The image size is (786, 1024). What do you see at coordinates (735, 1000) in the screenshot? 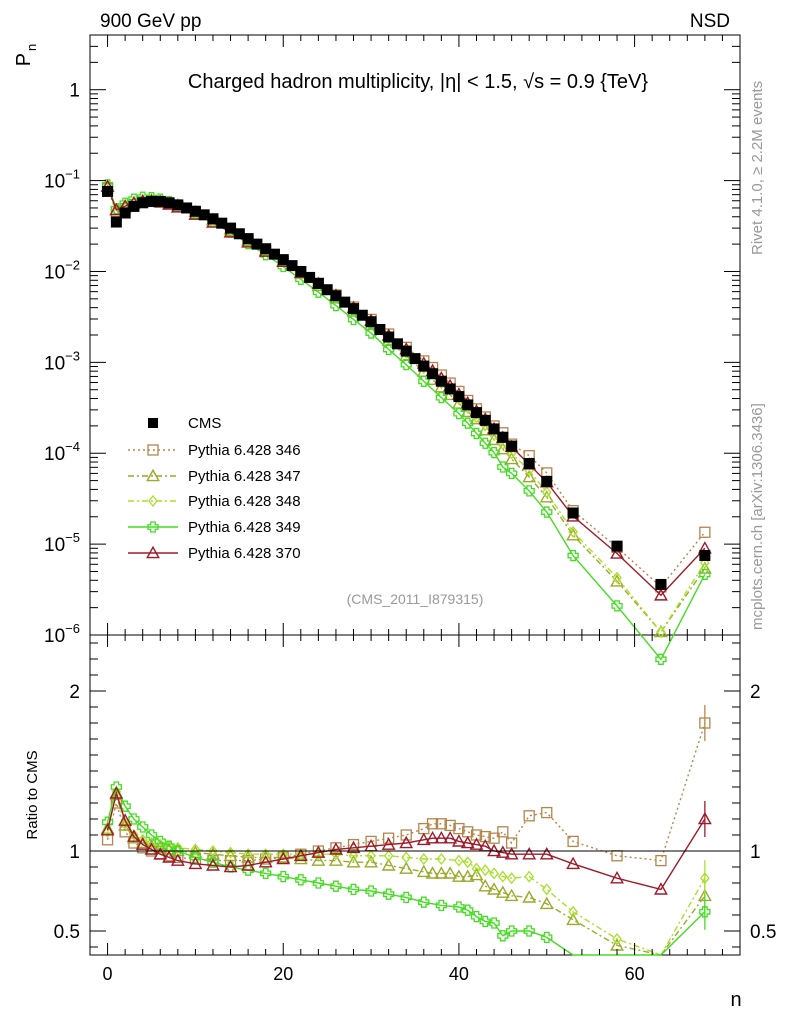
I see `x-axis-label: n` at bounding box center [735, 1000].